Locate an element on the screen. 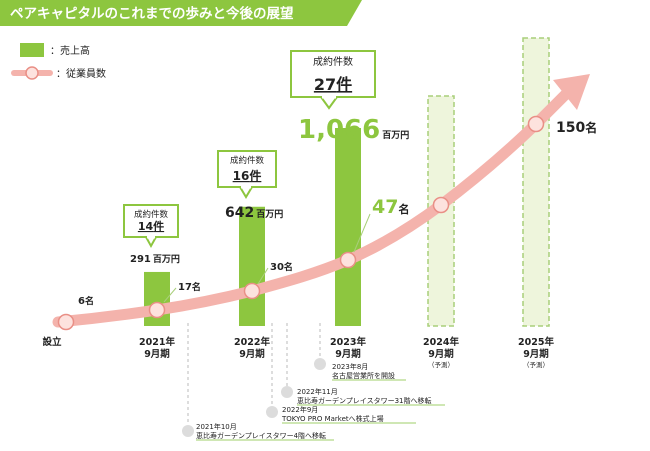  contracts-value-y2022: 16件 is located at coordinates (247, 175).